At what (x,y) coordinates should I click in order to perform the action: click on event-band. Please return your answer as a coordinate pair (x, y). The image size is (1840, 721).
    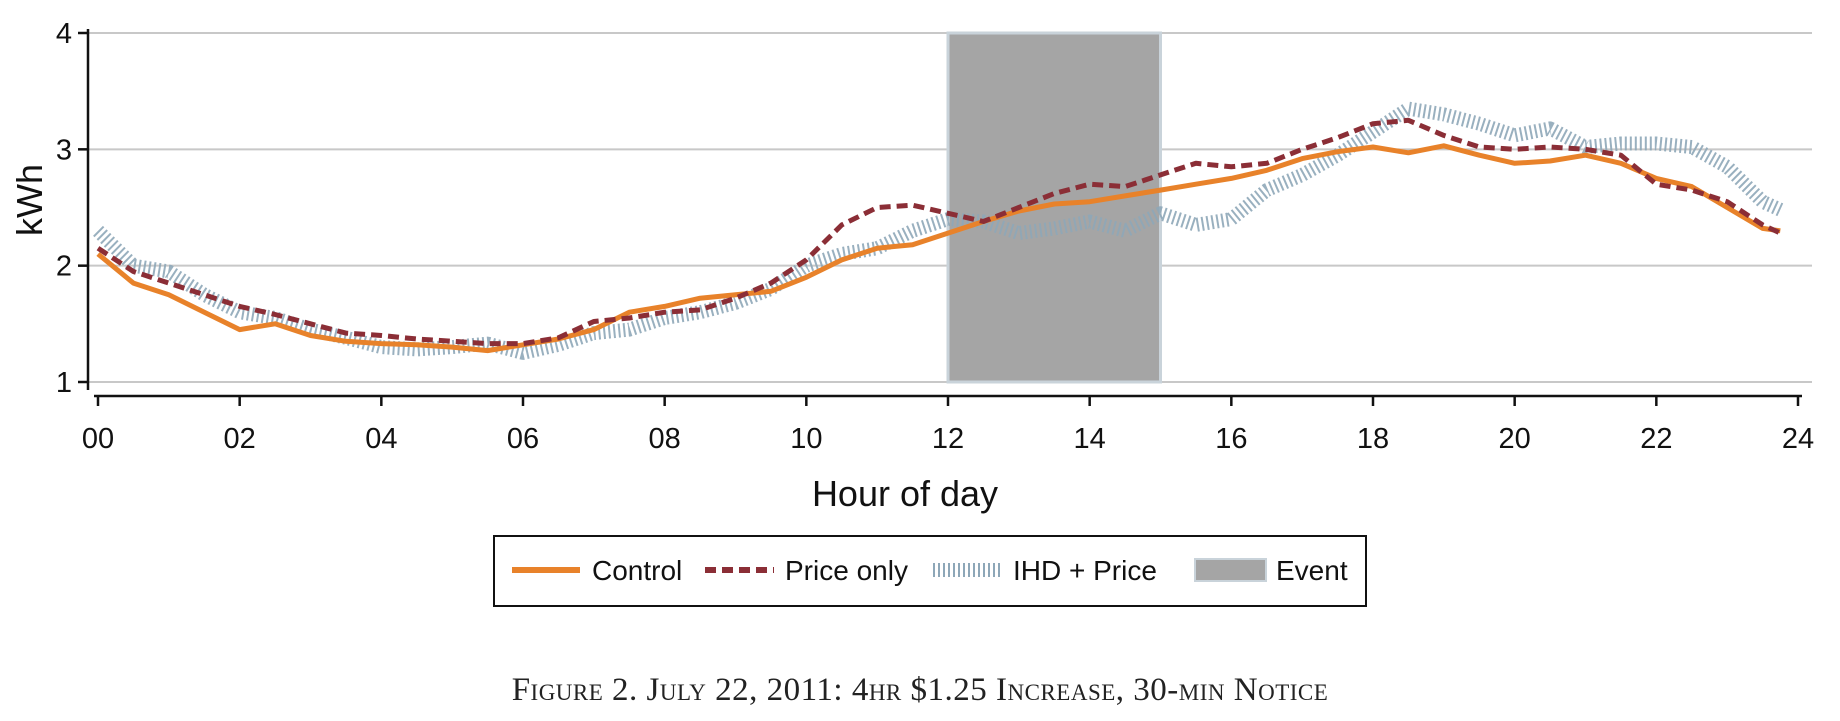
    Looking at the image, I should click on (1054, 207).